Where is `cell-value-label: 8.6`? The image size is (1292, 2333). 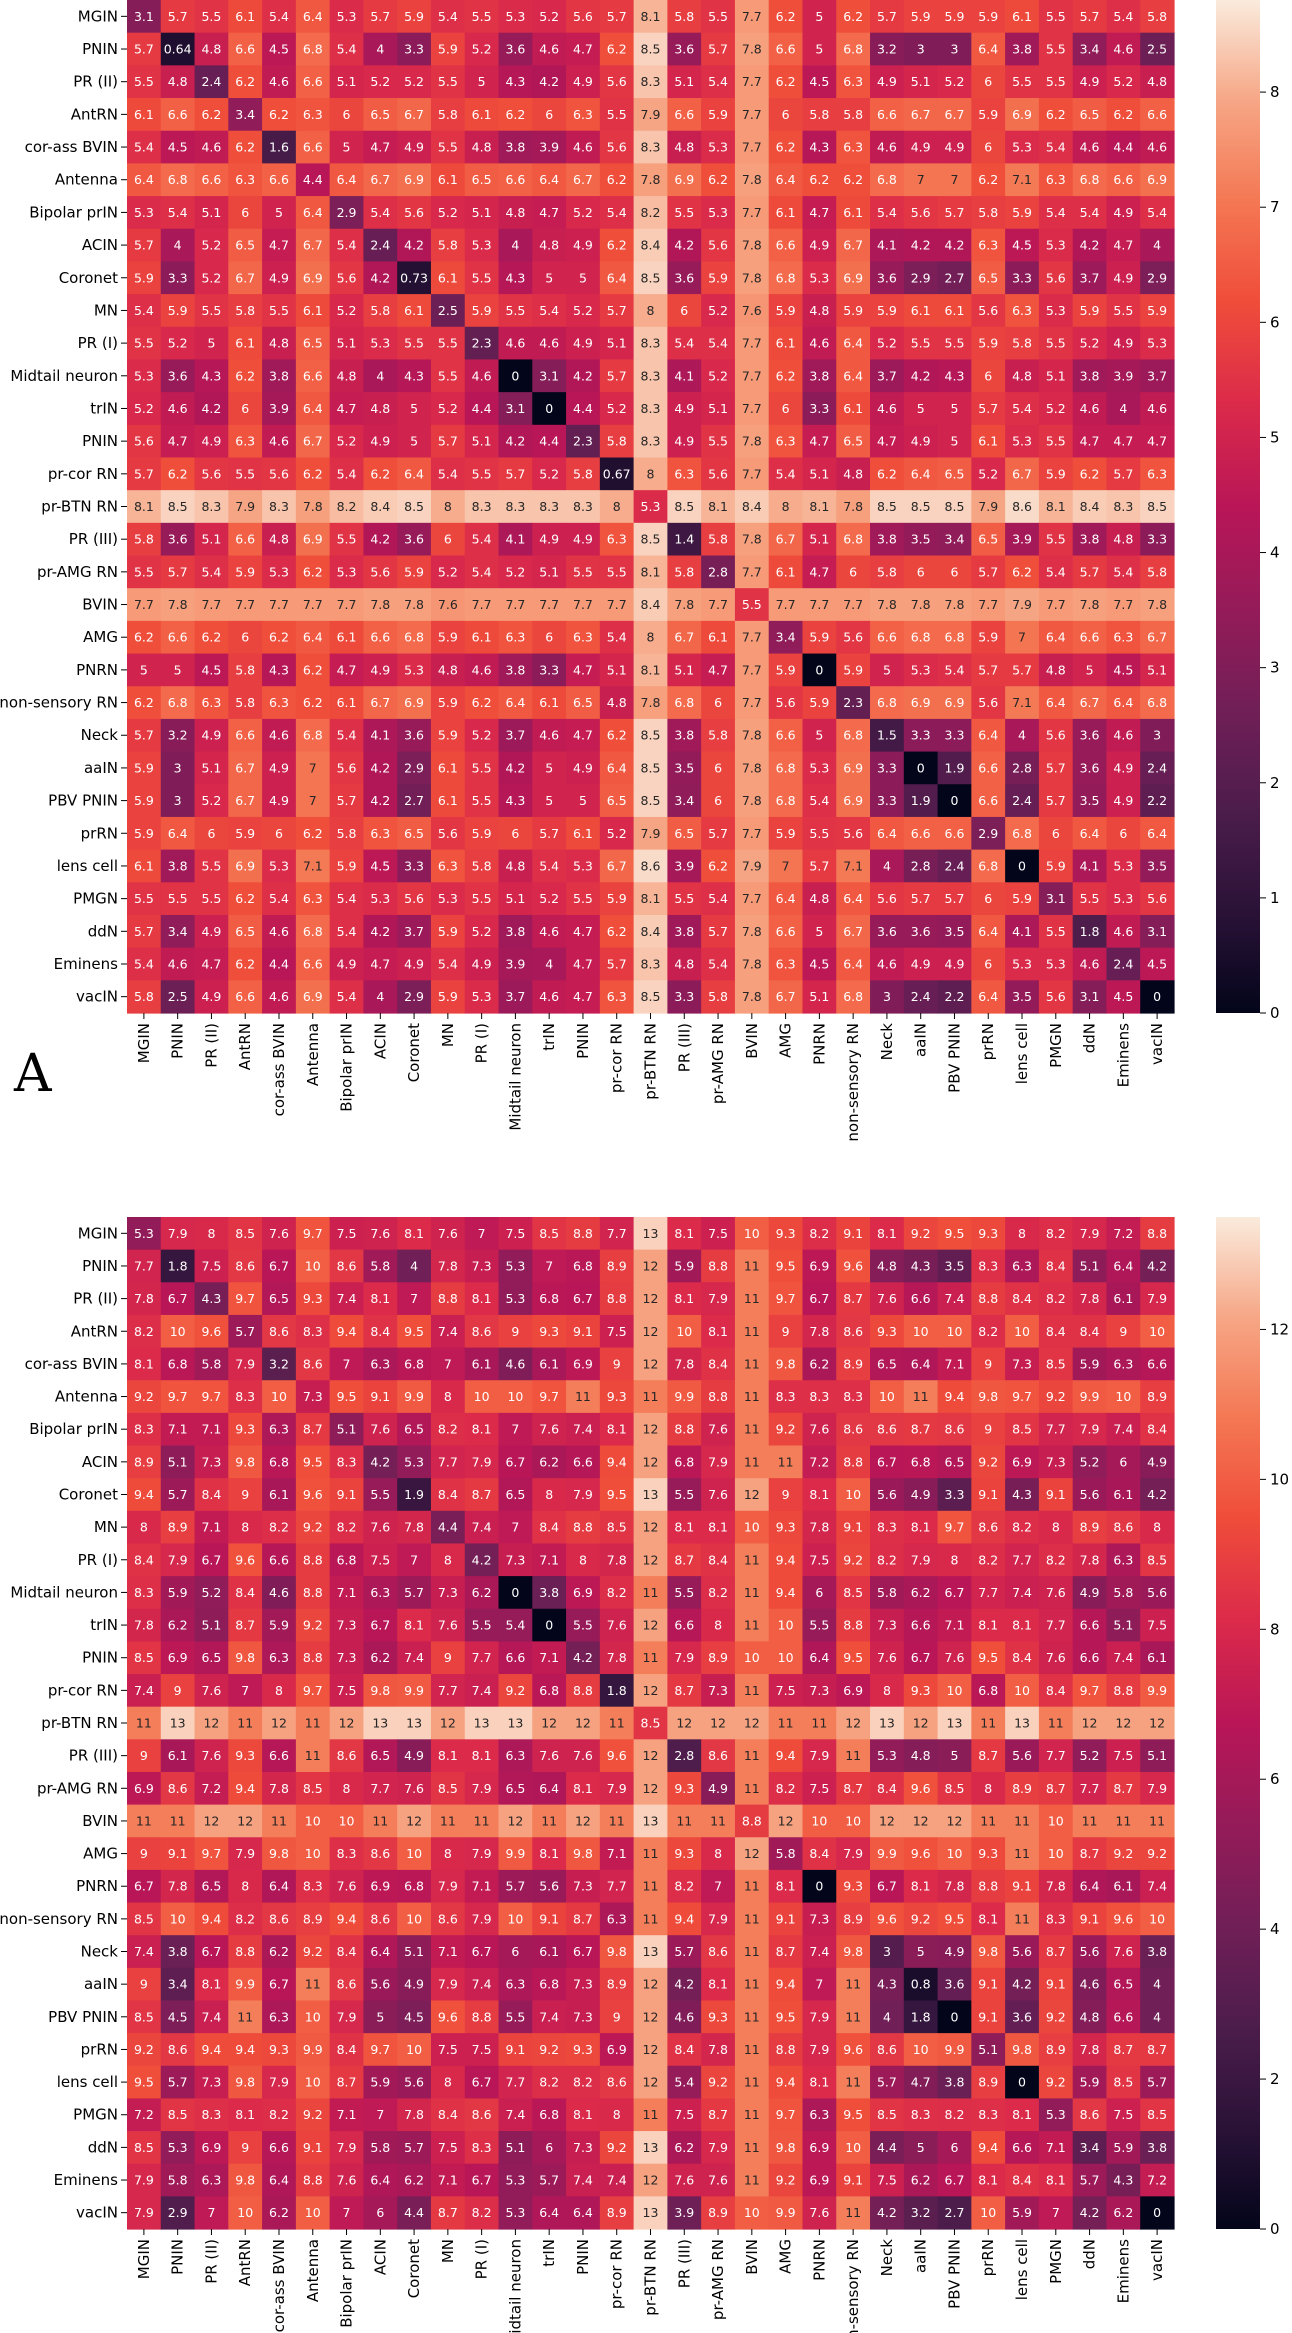
cell-value-label: 8.6 is located at coordinates (279, 1331).